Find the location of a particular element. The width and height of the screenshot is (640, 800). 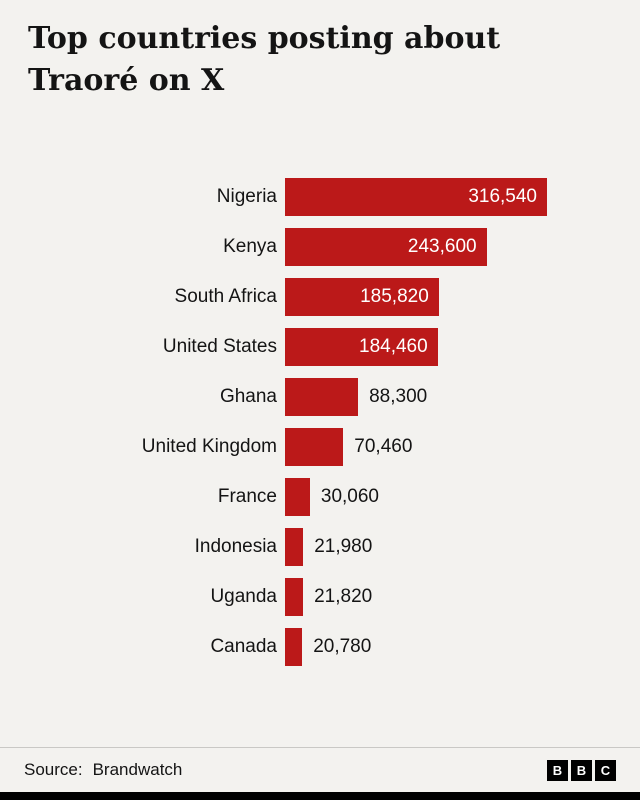

bar-value: 185,820 is located at coordinates (394, 296).